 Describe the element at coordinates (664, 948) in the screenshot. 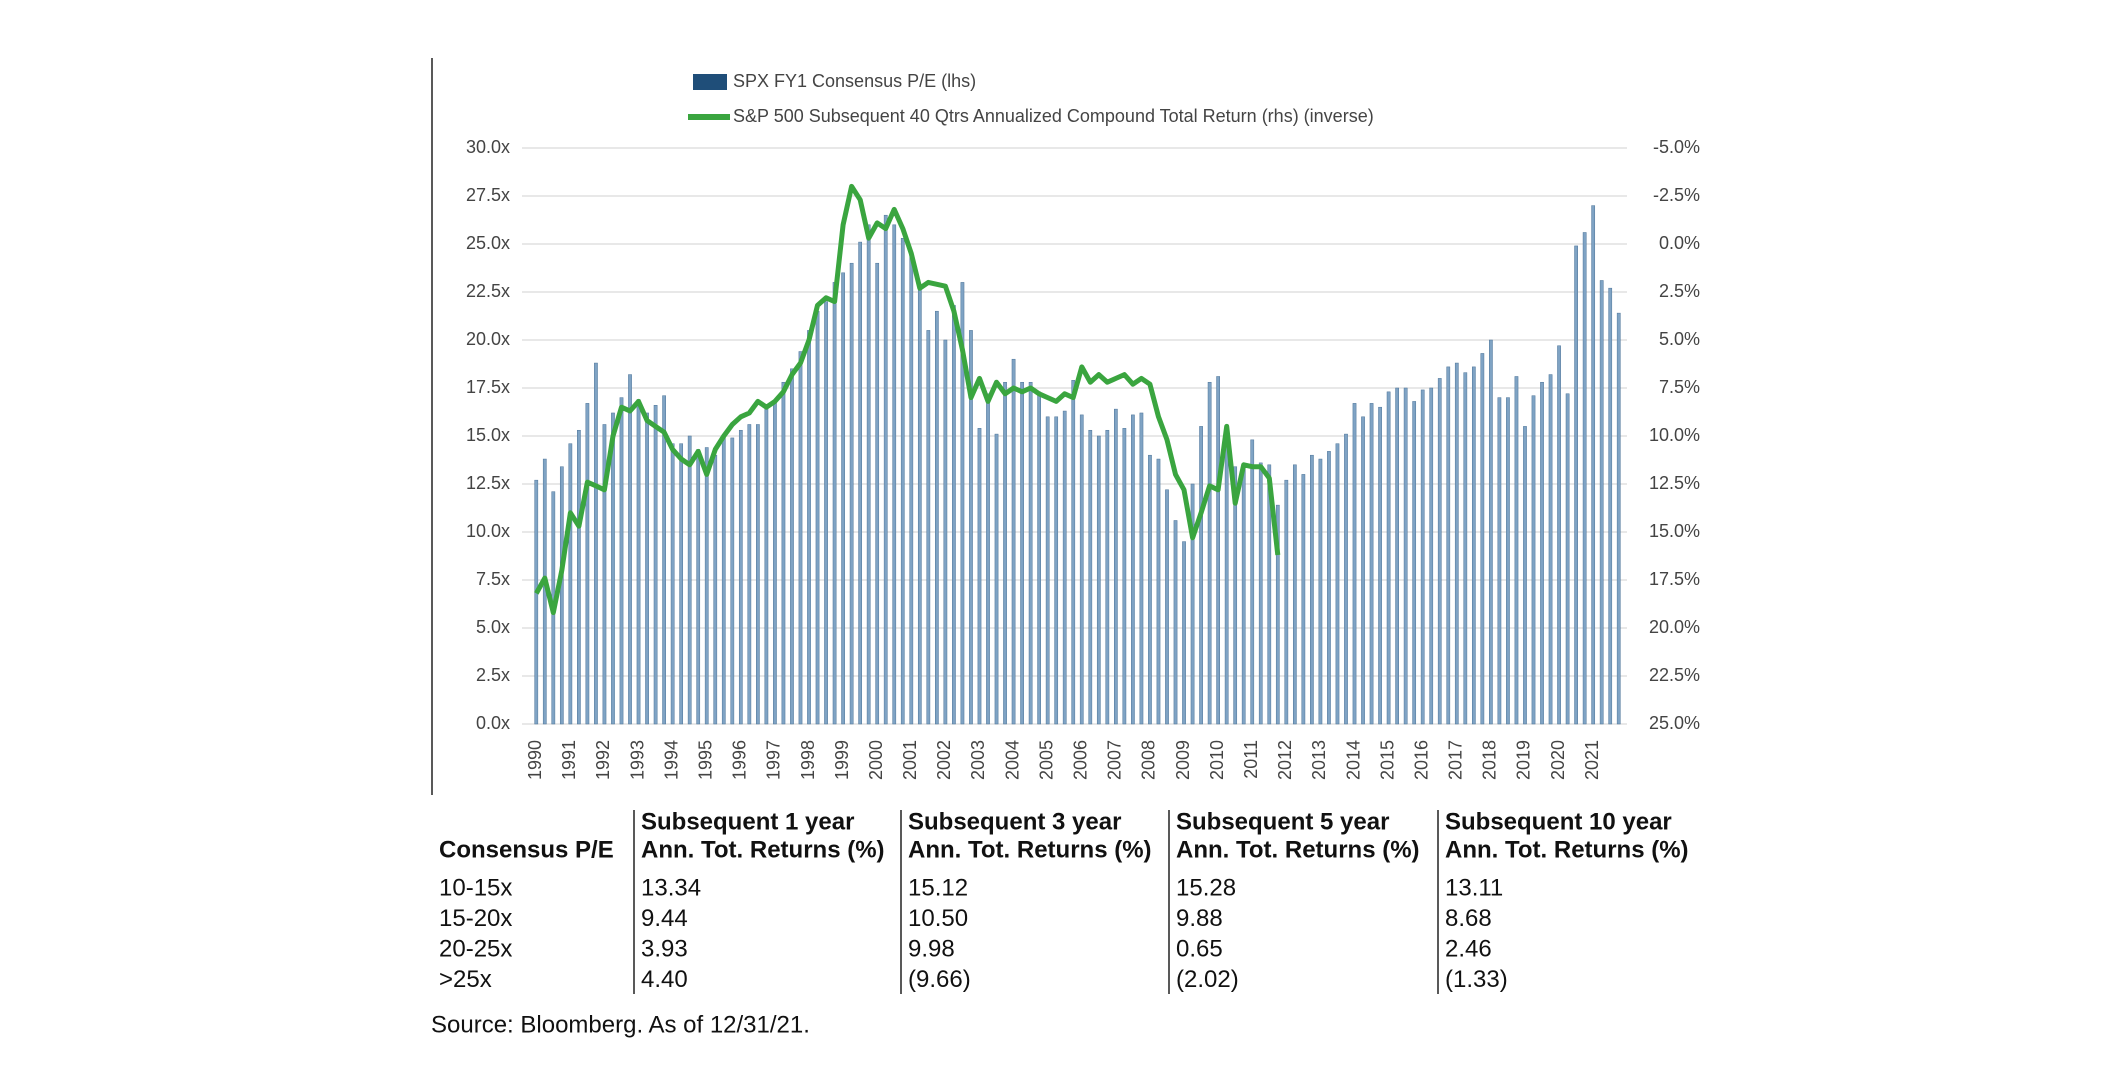

I see `table-cell: 3.93` at that location.